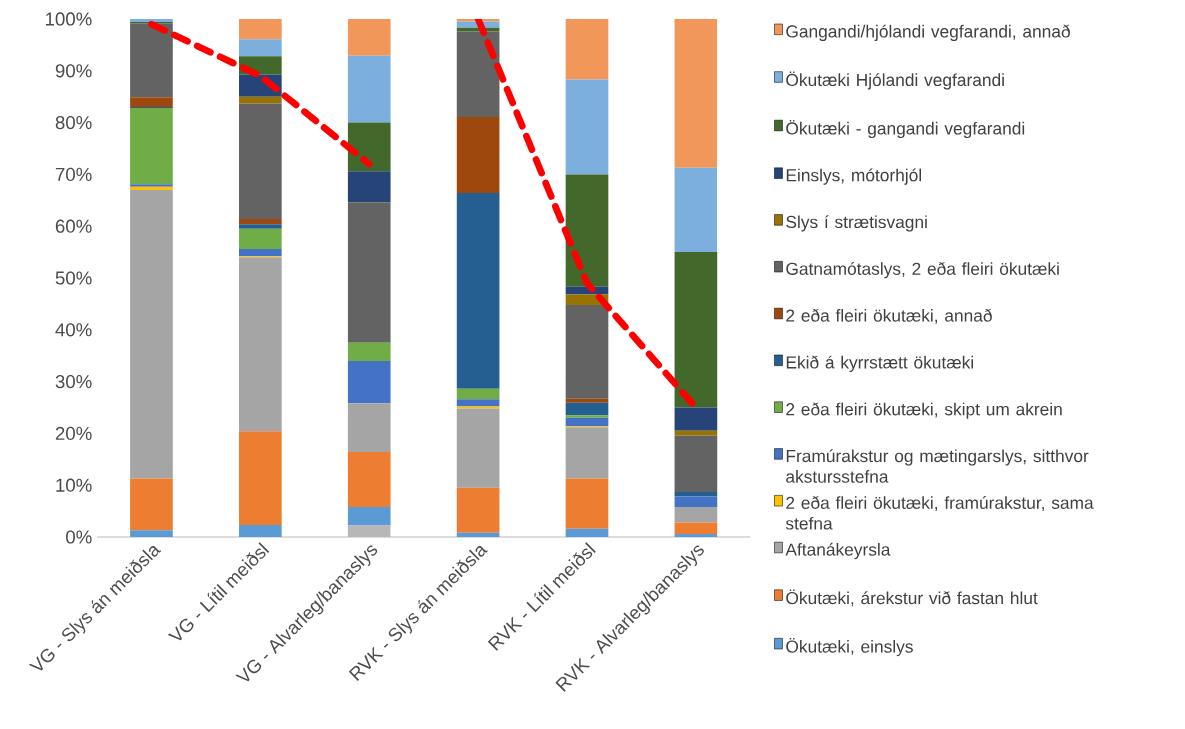 Image resolution: width=1185 pixels, height=729 pixels. I want to click on legend-label: Slys í strætisvagni, so click(856, 223).